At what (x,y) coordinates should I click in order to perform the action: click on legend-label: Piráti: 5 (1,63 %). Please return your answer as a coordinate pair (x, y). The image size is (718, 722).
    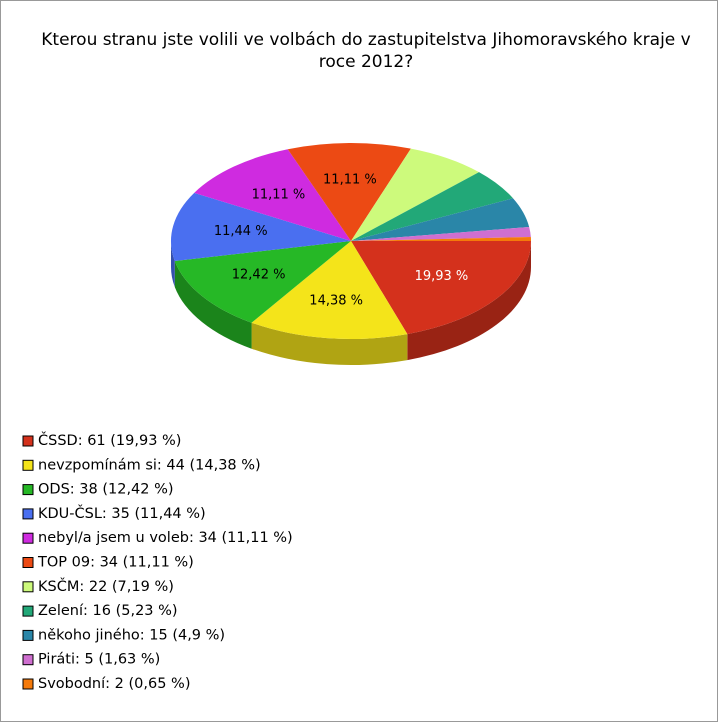
    Looking at the image, I should click on (99, 660).